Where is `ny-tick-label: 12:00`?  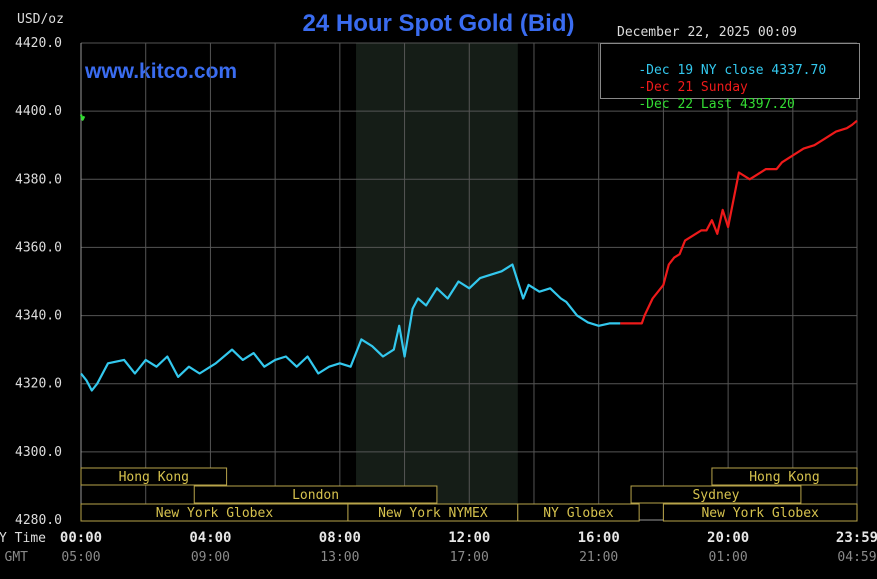
ny-tick-label: 12:00 is located at coordinates (469, 538).